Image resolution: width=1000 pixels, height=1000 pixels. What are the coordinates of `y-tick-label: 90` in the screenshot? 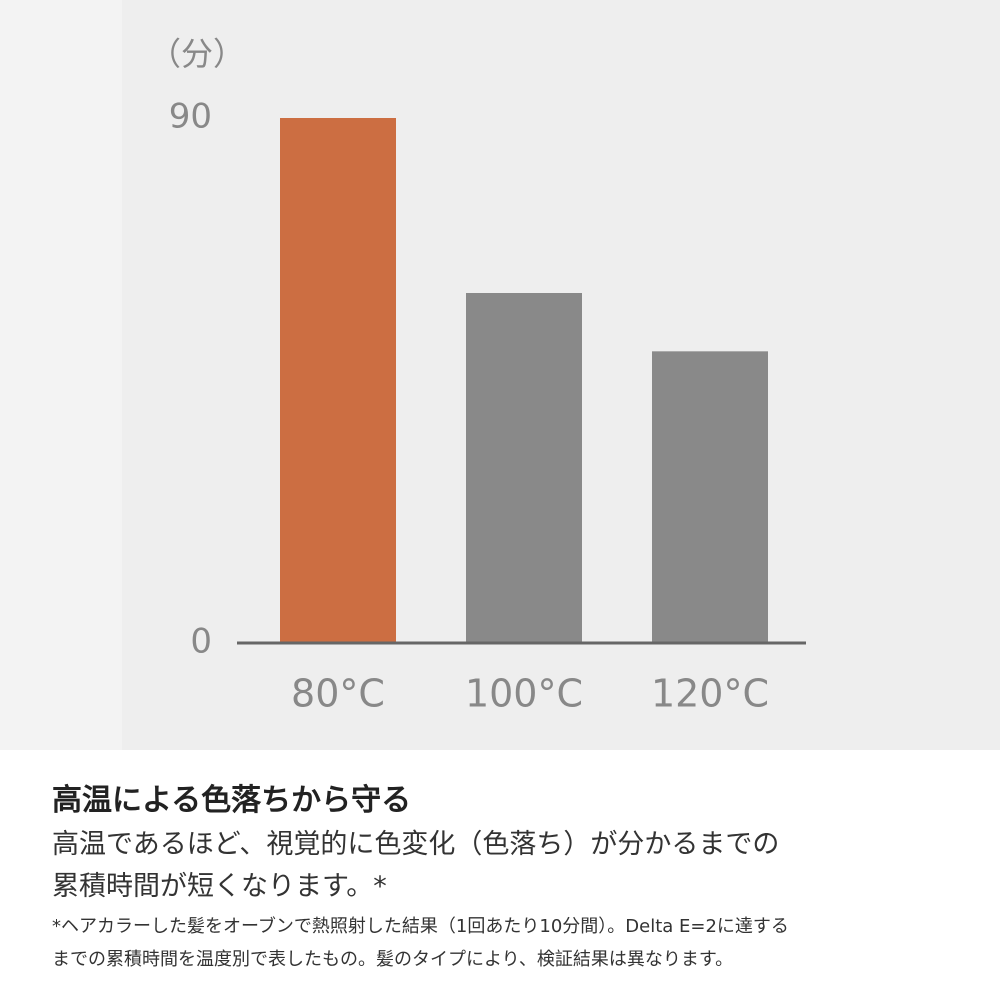 It's located at (190, 117).